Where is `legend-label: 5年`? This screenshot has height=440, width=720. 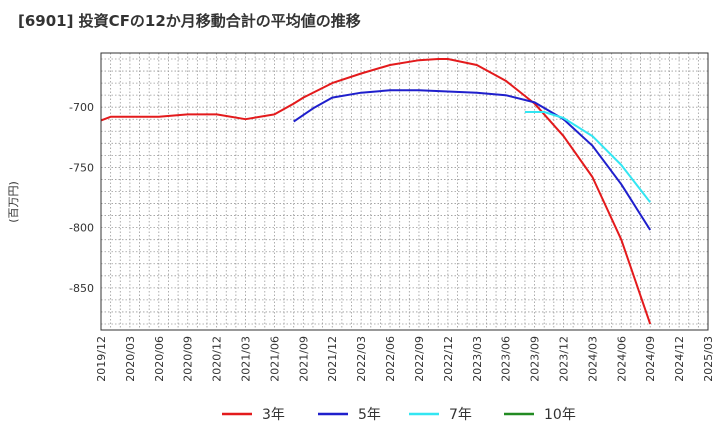
legend-label: 5年 is located at coordinates (369, 415).